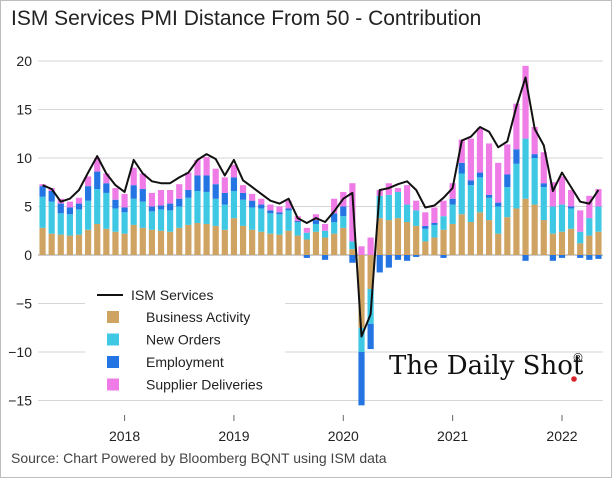 This screenshot has height=481, width=614. Describe the element at coordinates (20, 231) in the screenshot. I see `y-axis-ticks: 20 15 10 5 0 −5 −10 −15` at that location.